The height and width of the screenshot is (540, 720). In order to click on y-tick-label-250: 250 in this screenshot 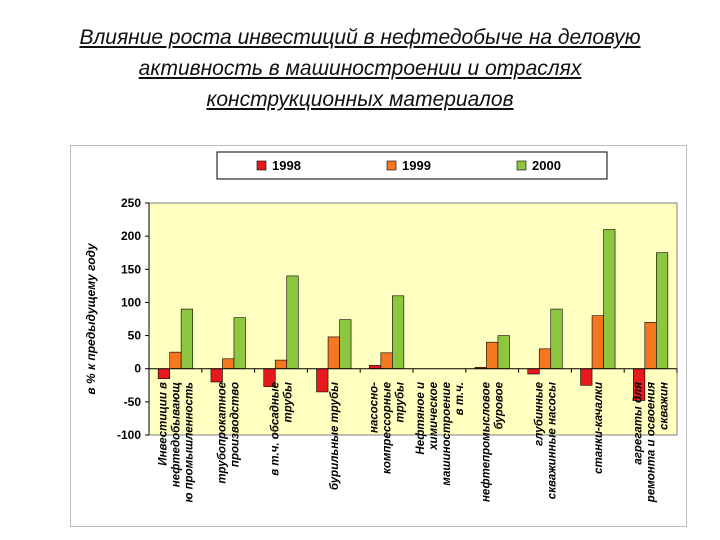, I will do `click(131, 203)`.